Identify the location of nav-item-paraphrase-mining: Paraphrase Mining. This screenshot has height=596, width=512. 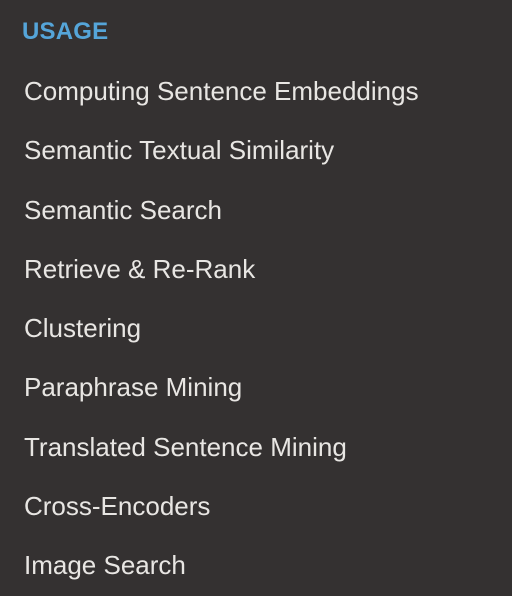
(133, 387).